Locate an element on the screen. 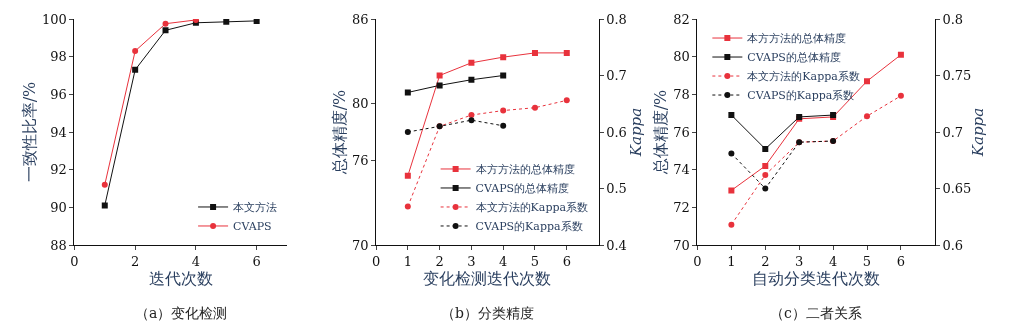 The width and height of the screenshot is (1029, 333). y2-tick-label: 0.4 is located at coordinates (616, 245).